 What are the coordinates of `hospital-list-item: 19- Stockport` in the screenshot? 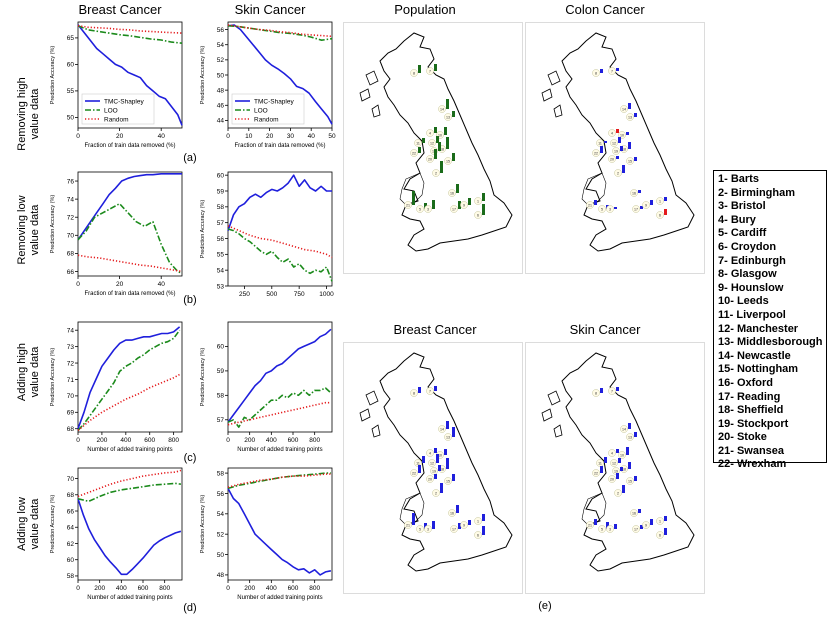 It's located at (753, 423).